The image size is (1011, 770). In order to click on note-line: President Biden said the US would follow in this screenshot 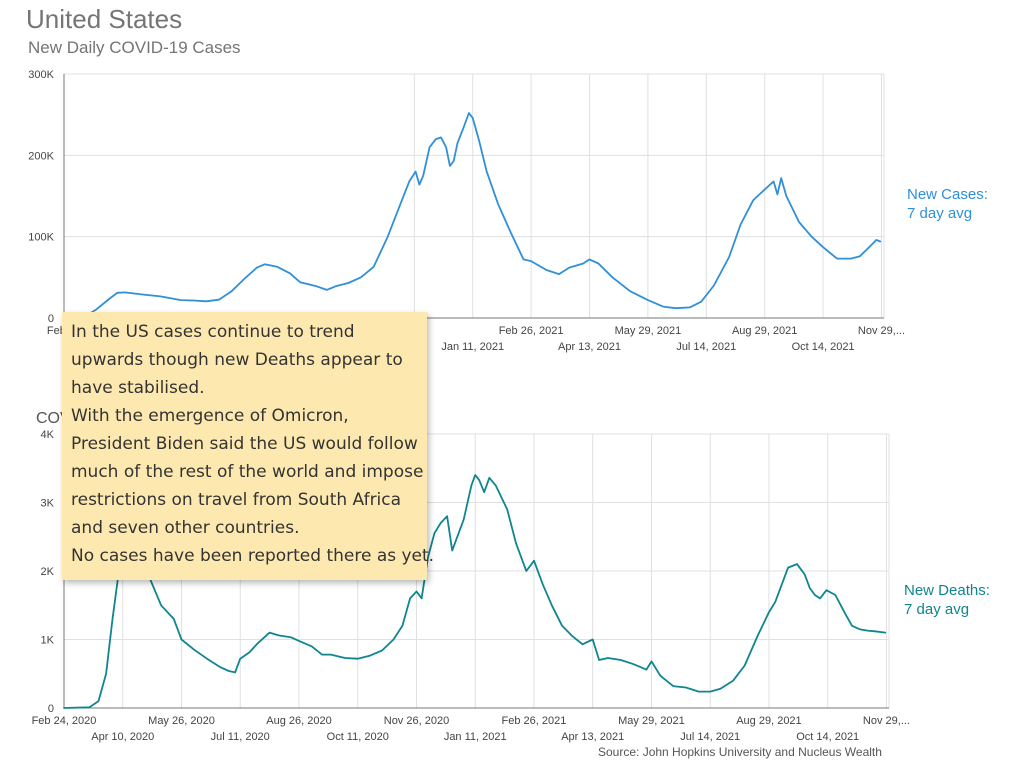, I will do `click(244, 444)`.